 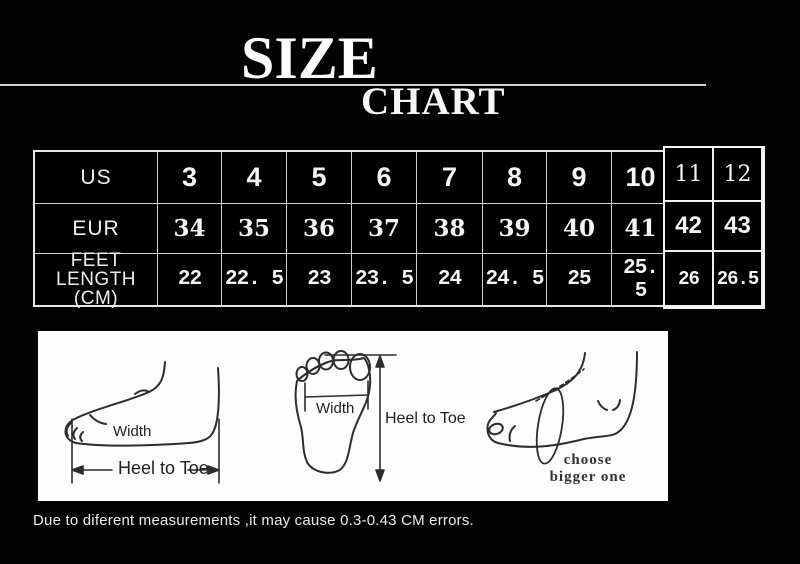 What do you see at coordinates (254, 178) in the screenshot?
I see `us-size-cell: 4` at bounding box center [254, 178].